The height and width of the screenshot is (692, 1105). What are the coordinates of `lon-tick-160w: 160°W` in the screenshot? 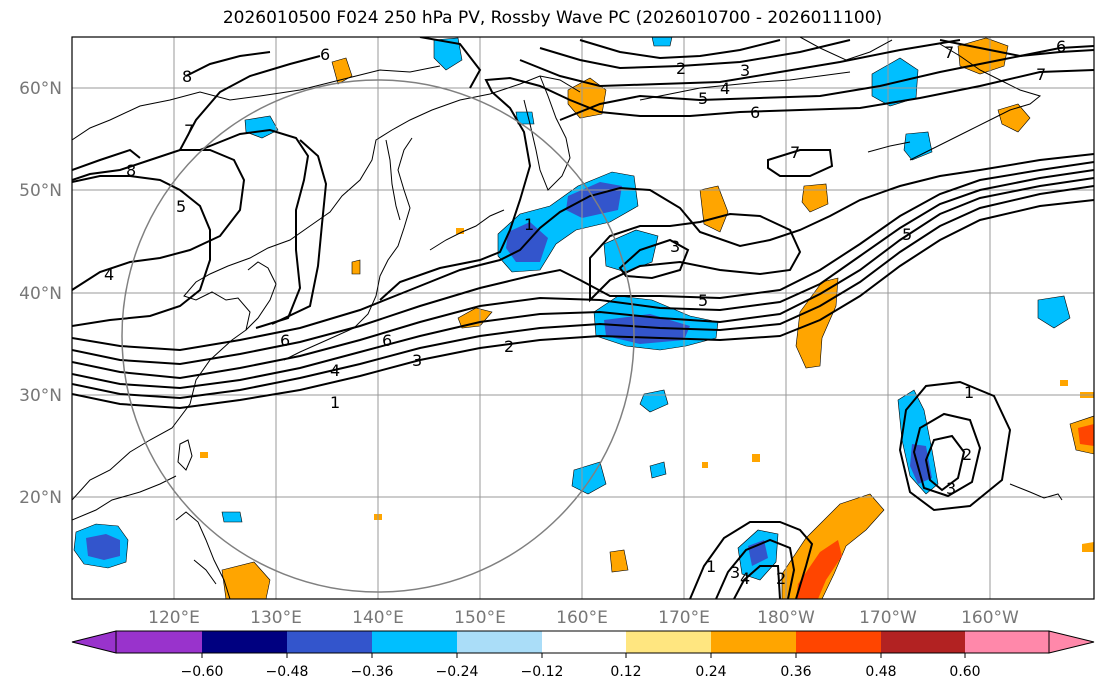 It's located at (990, 618).